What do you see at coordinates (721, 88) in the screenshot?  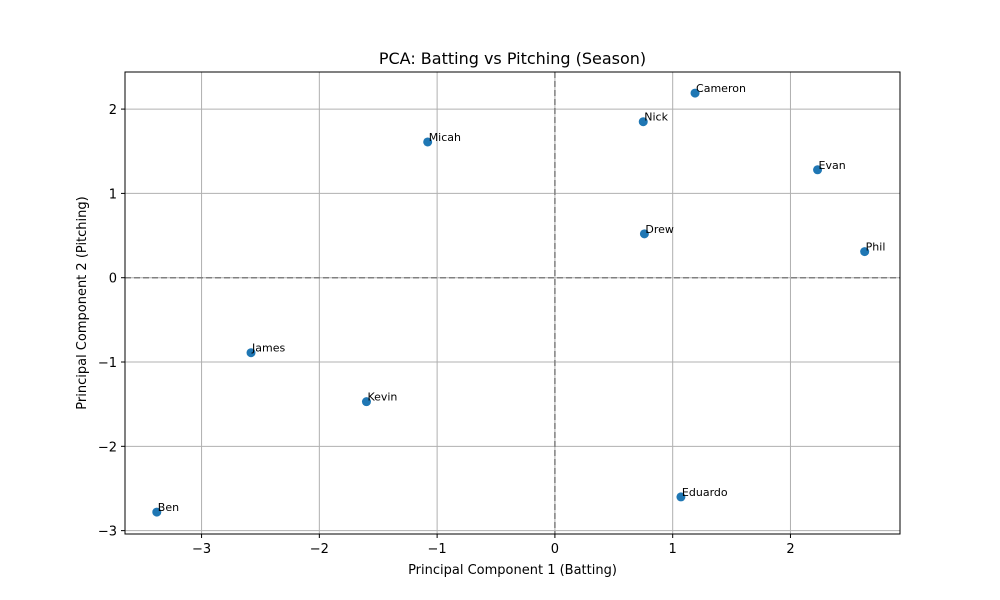 I see `point-label: Cameron` at bounding box center [721, 88].